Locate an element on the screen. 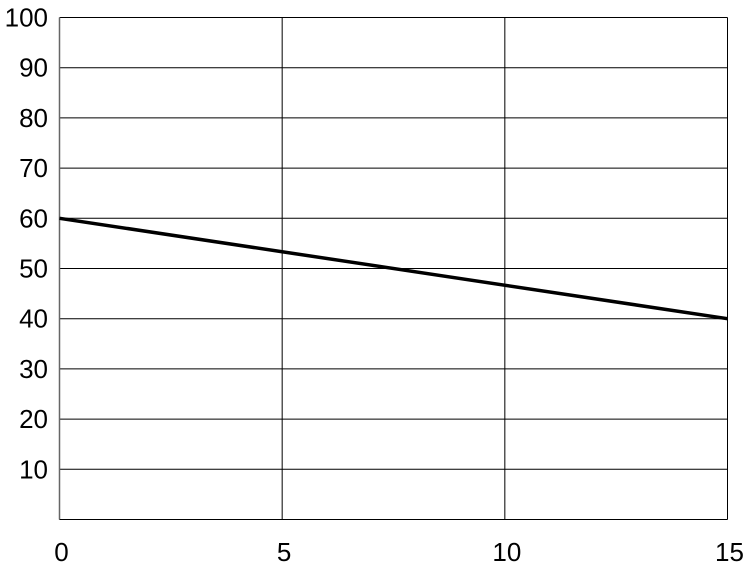 The height and width of the screenshot is (574, 747). y-tick-label: 20 is located at coordinates (33, 419).